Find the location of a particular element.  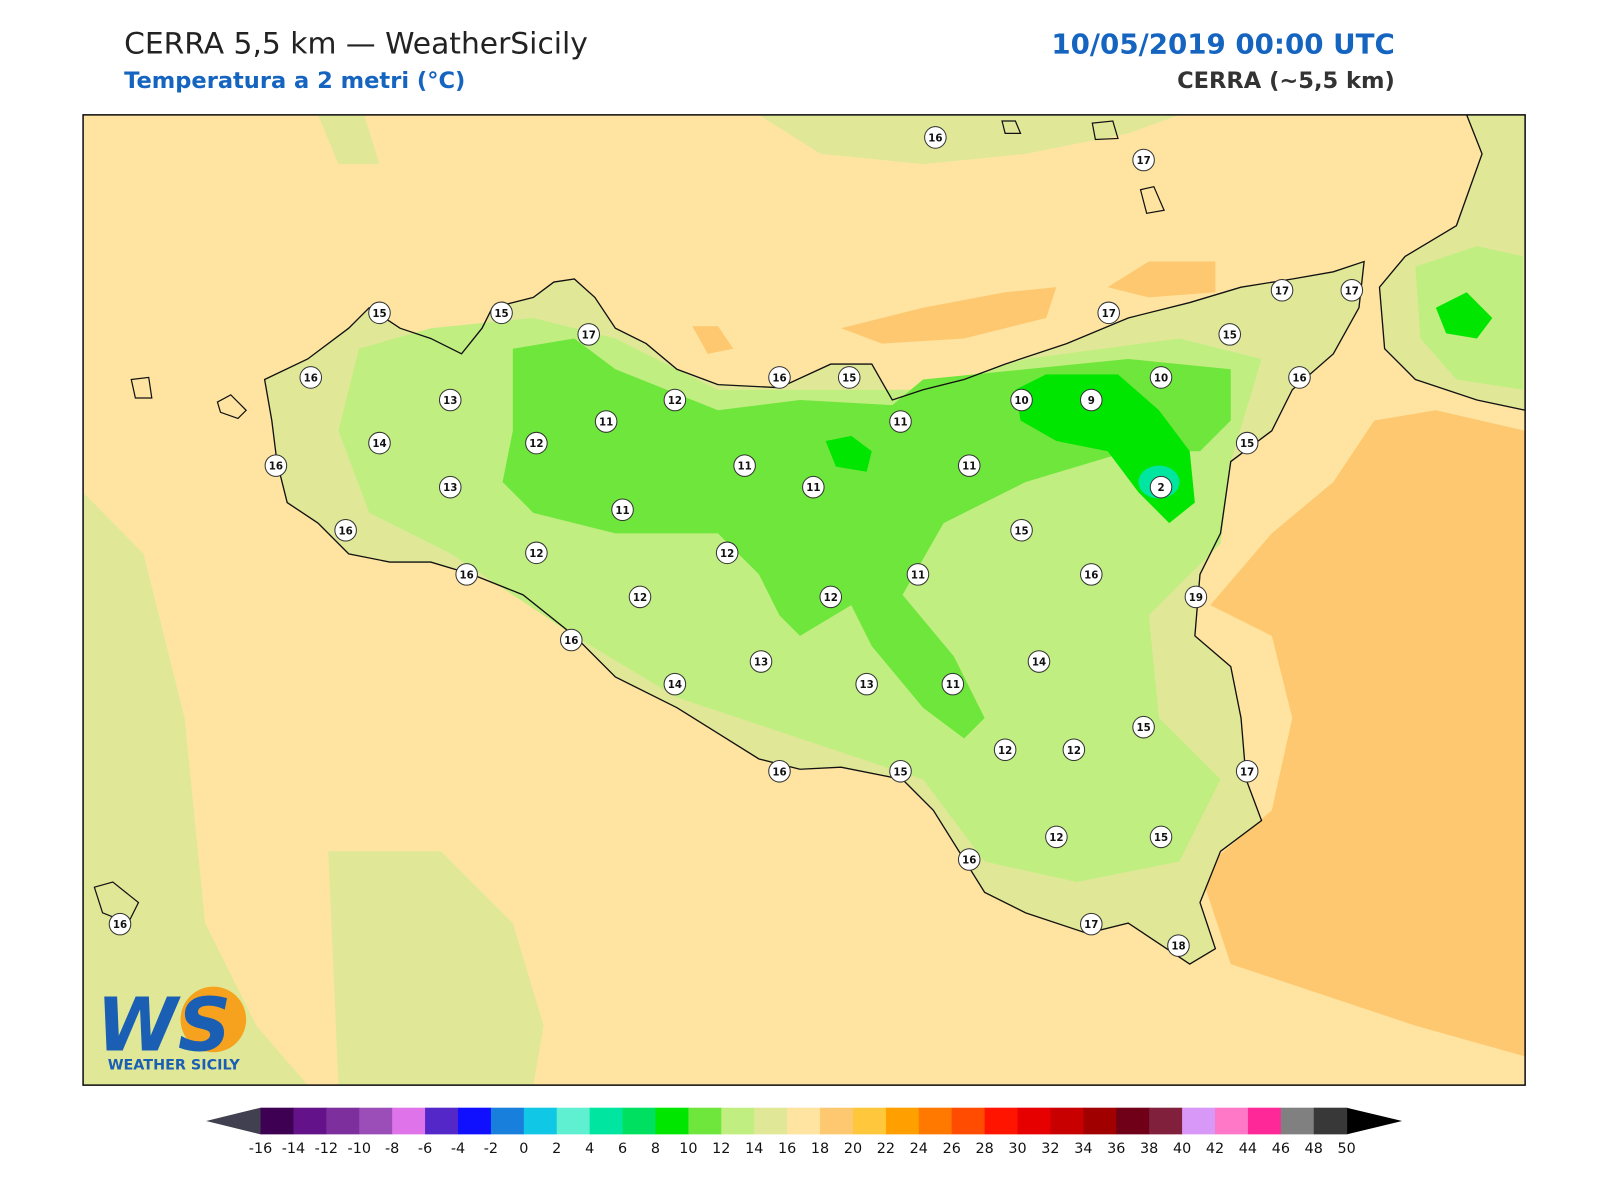

coastline is located at coordinates (1452, 262).